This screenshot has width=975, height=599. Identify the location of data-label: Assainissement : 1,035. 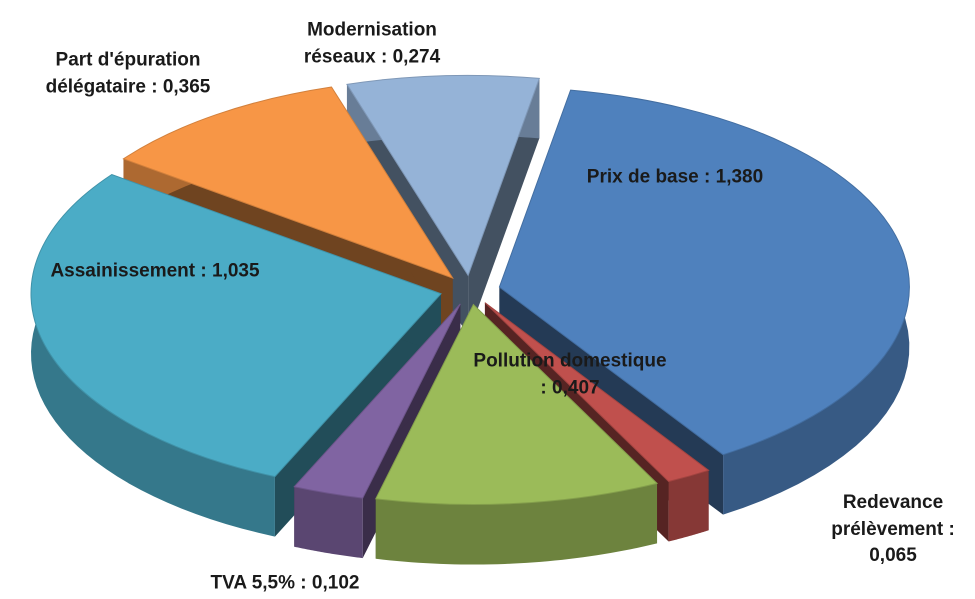
(155, 272).